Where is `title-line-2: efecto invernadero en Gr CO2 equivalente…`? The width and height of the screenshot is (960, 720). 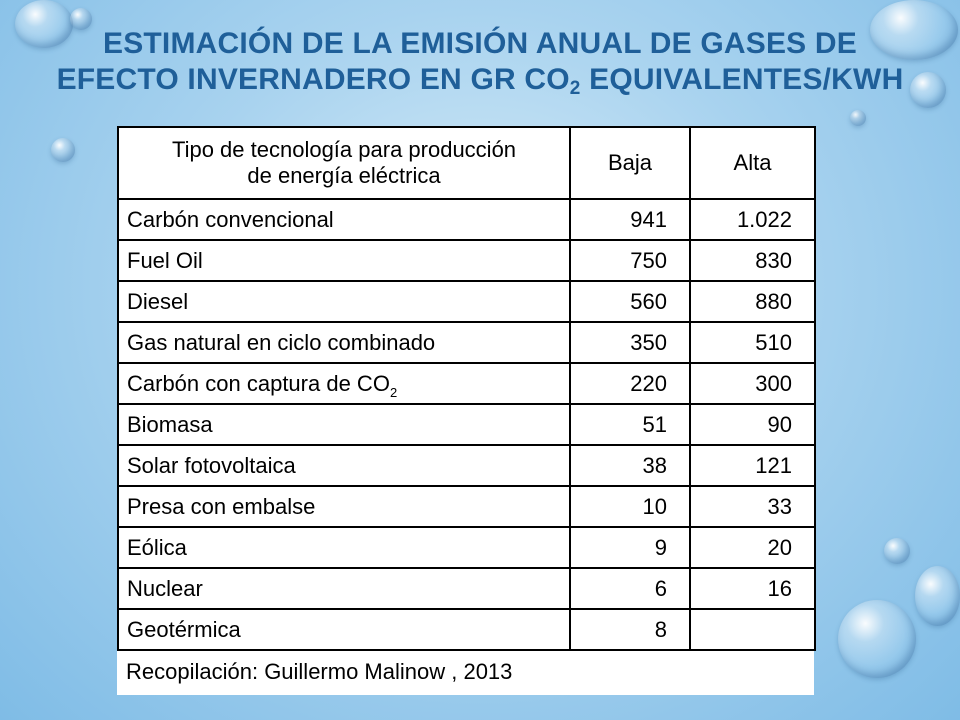 title-line-2: efecto invernadero en Gr CO2 equivalente… is located at coordinates (480, 80).